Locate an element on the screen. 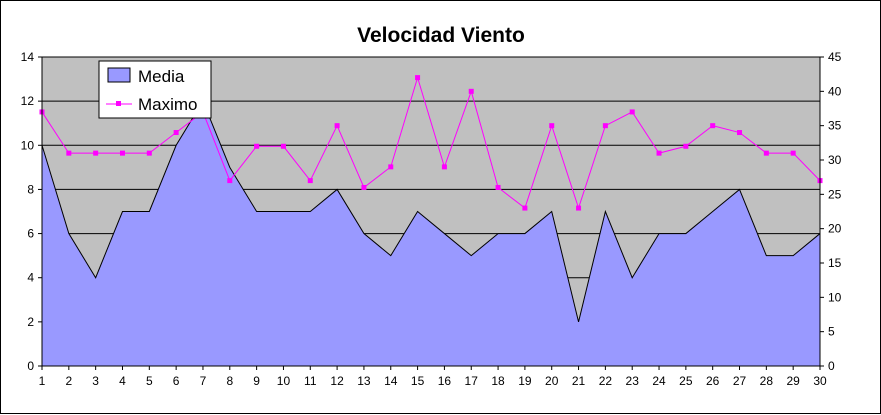 The width and height of the screenshot is (881, 415). x-tick-label: 13 is located at coordinates (364, 381).